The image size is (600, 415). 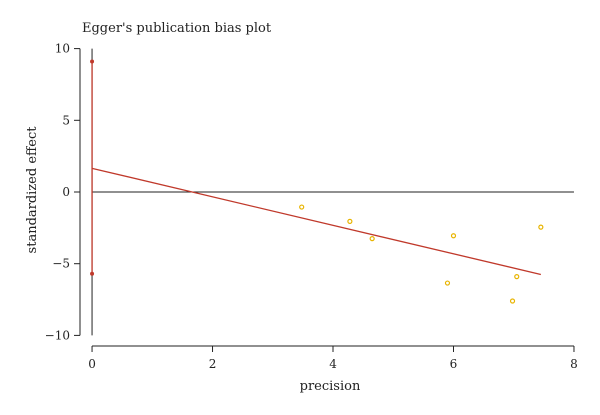 I want to click on y-tick-label: 10, so click(x=62, y=49).